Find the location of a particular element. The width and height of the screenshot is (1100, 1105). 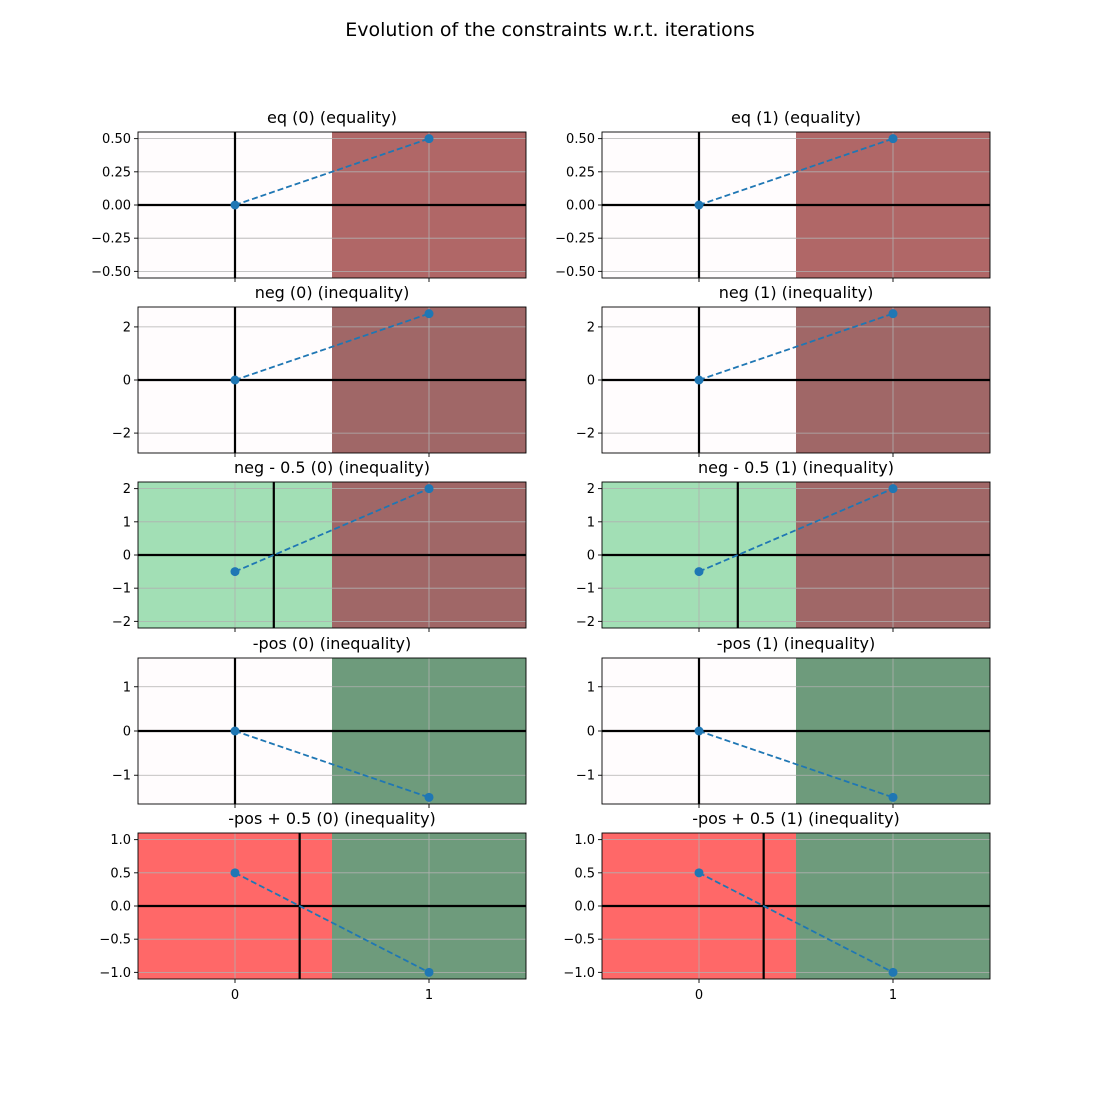

subplot-title: neg (1) (inequality) is located at coordinates (796, 292).